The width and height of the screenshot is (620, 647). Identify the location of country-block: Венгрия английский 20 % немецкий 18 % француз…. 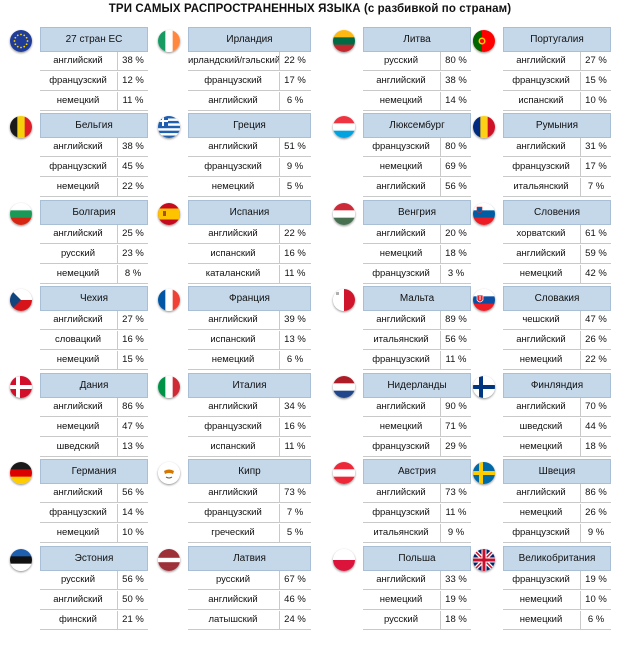
(401, 242).